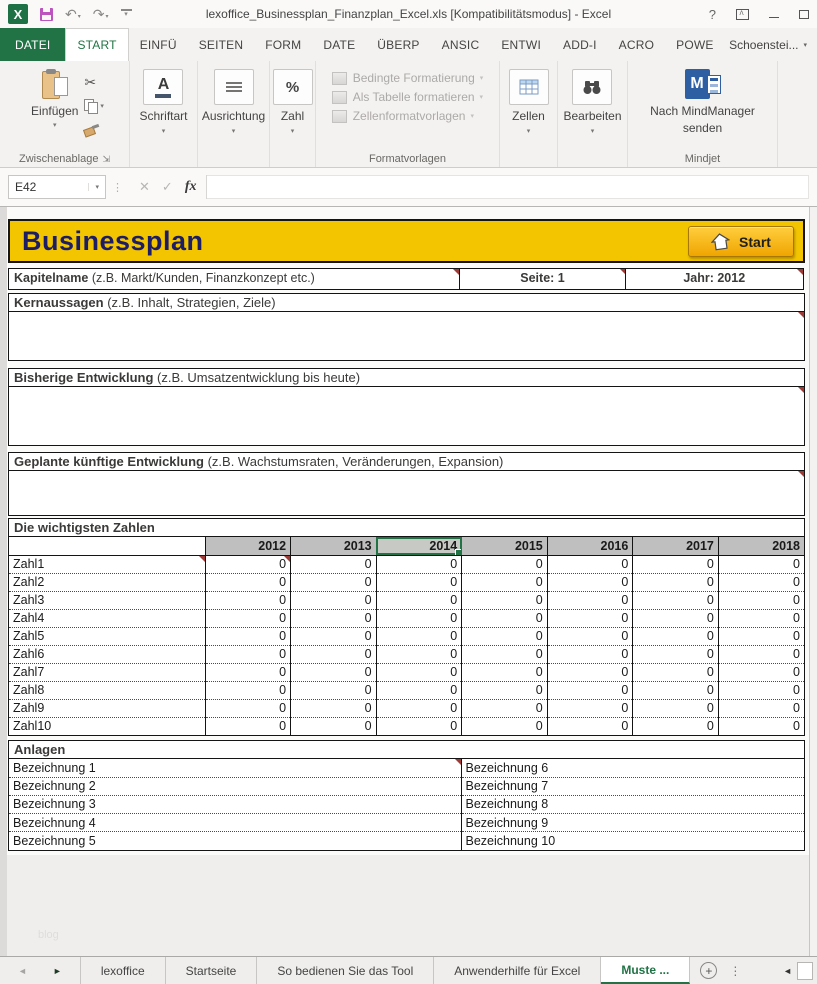  Describe the element at coordinates (787, 970) in the screenshot. I see `tab-scroll-left-icon: ◄` at that location.